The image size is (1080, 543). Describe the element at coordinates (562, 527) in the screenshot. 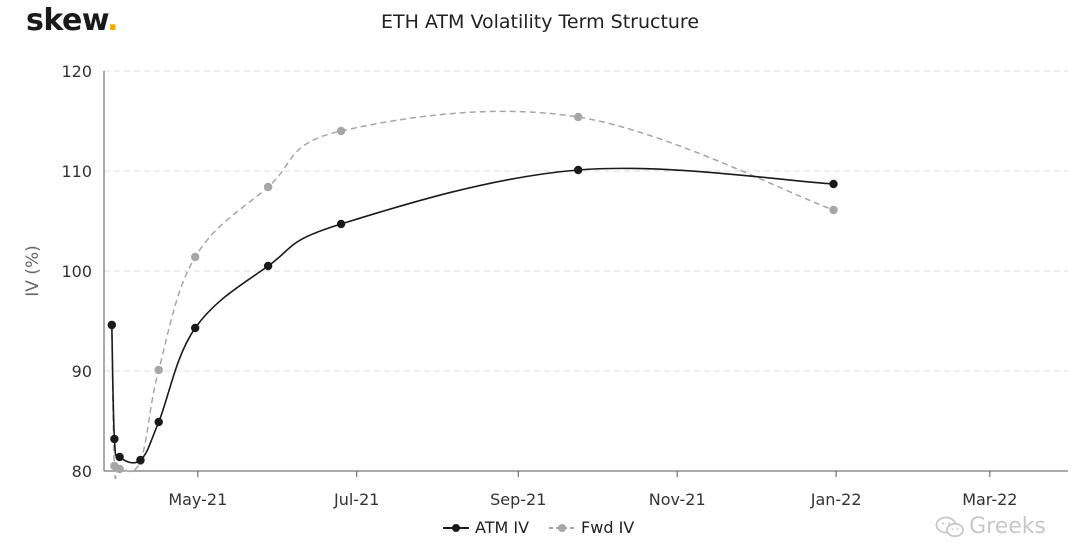

I see `legend-marker-fwd` at that location.